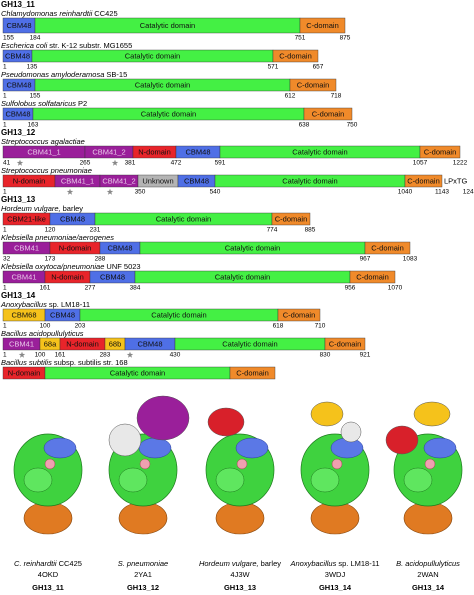 The width and height of the screenshot is (474, 595). I want to click on residue-number: 885, so click(310, 230).